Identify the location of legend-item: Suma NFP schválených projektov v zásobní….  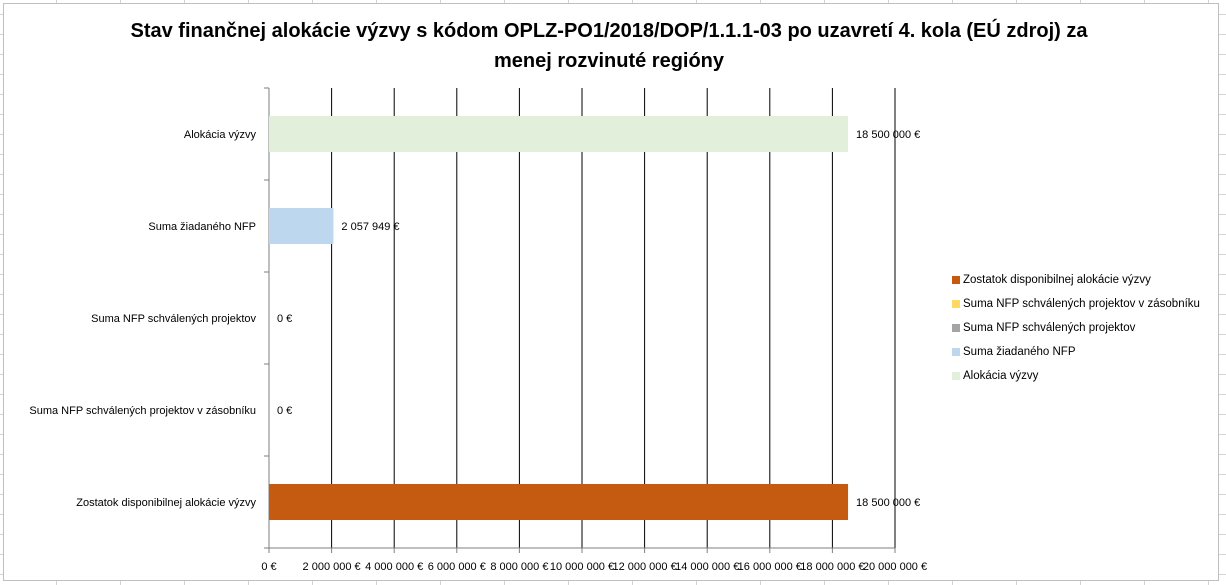
(1076, 304).